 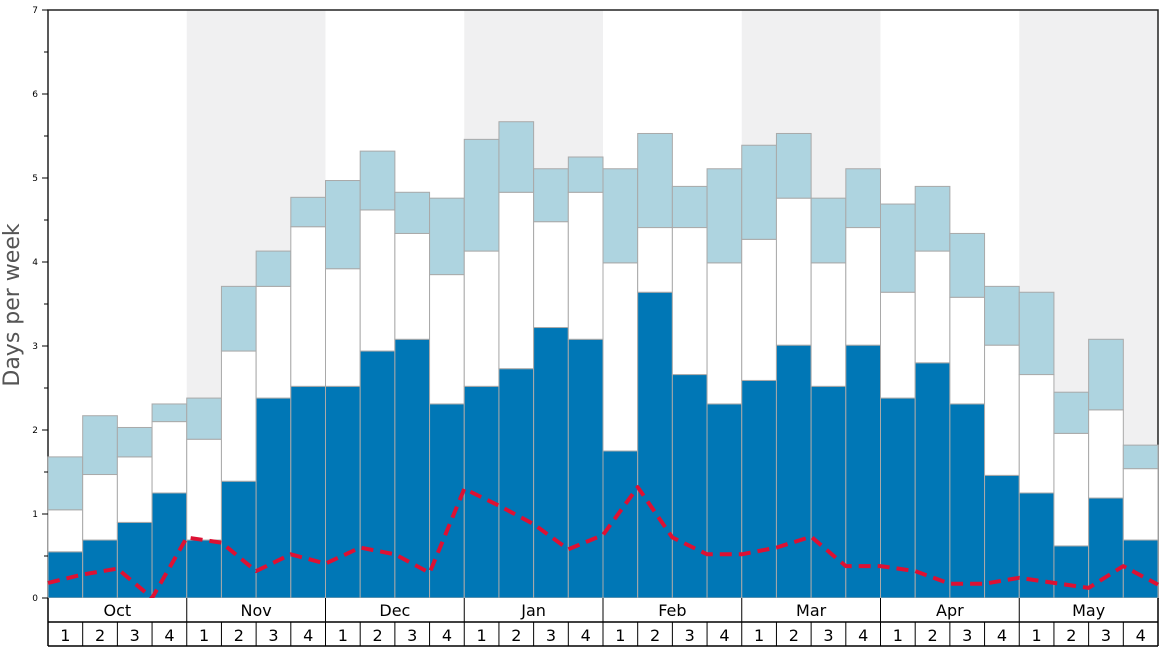 I want to click on y-tick-label: 6, so click(x=35, y=95).